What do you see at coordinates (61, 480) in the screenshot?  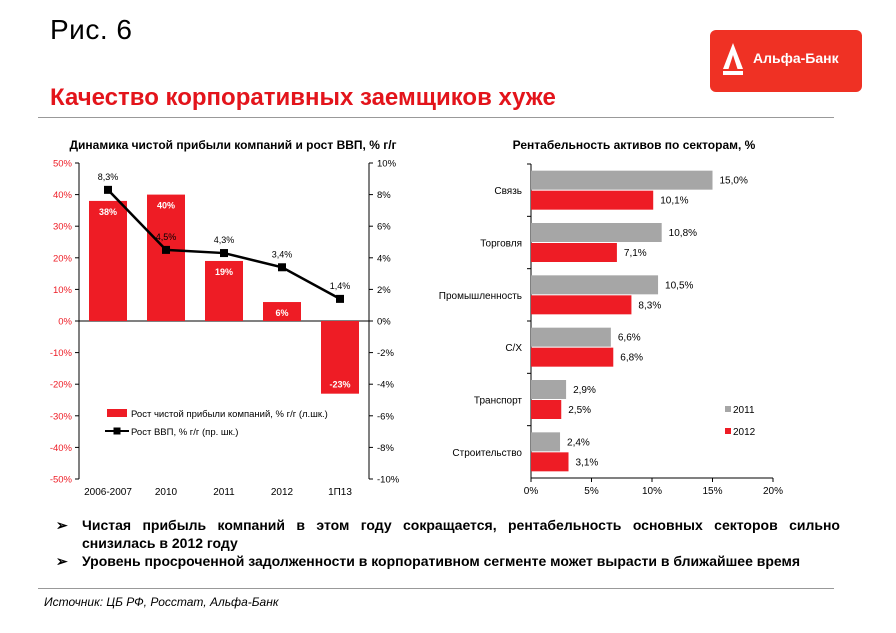 I see `left-tick-label: -50%` at bounding box center [61, 480].